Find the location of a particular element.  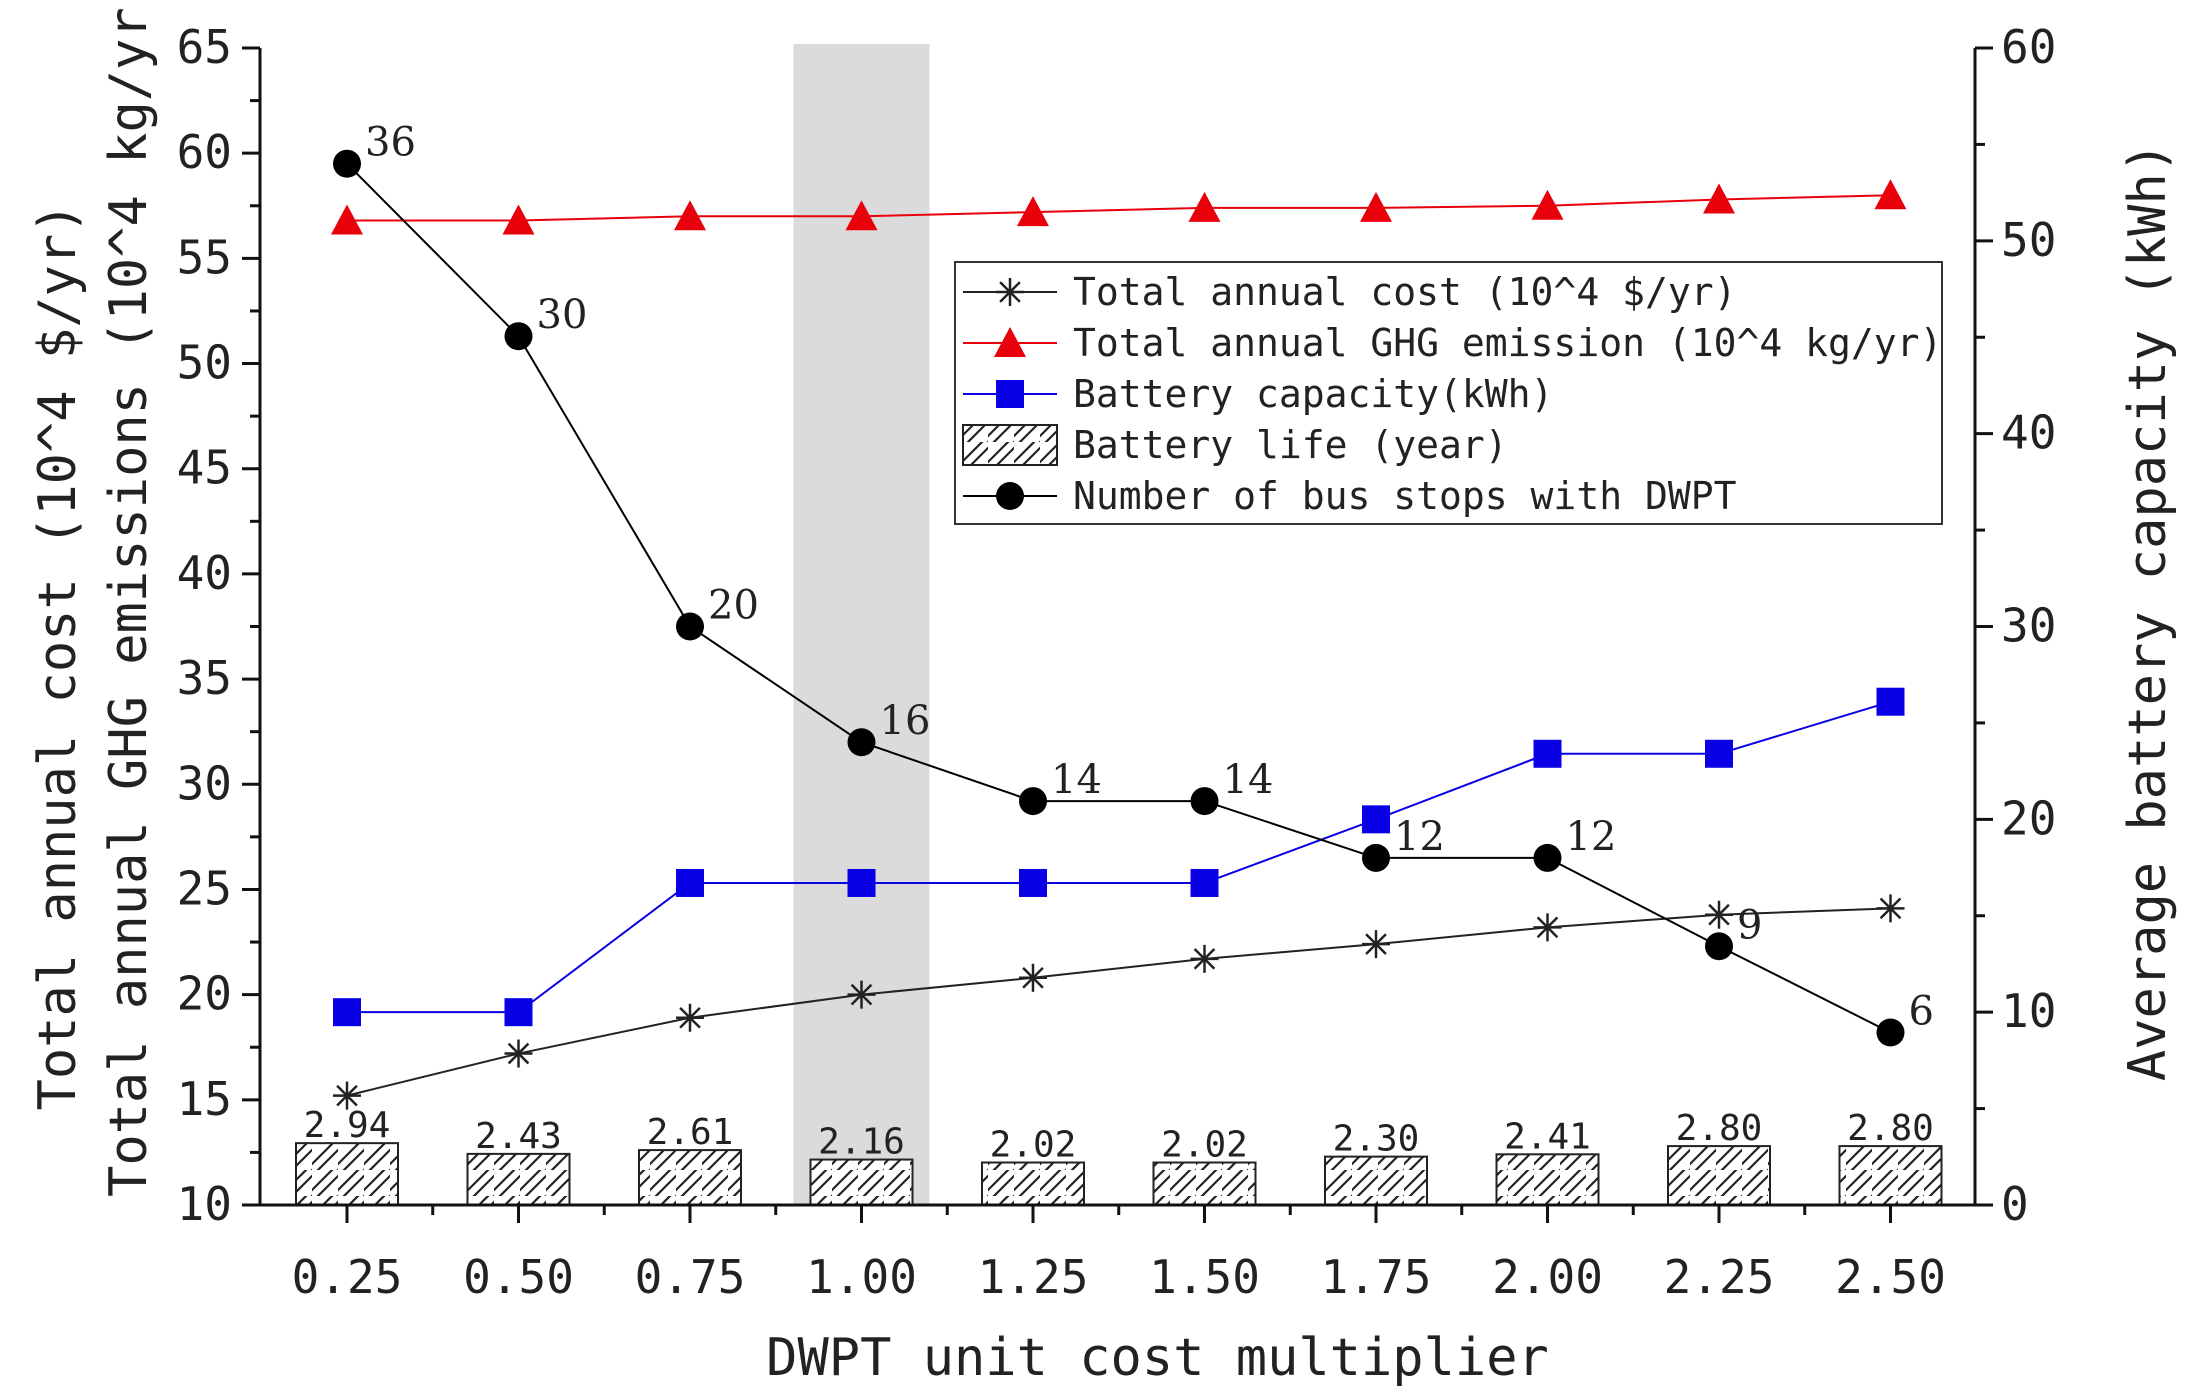

bus-stop-count-label: 14 is located at coordinates (1076, 780).